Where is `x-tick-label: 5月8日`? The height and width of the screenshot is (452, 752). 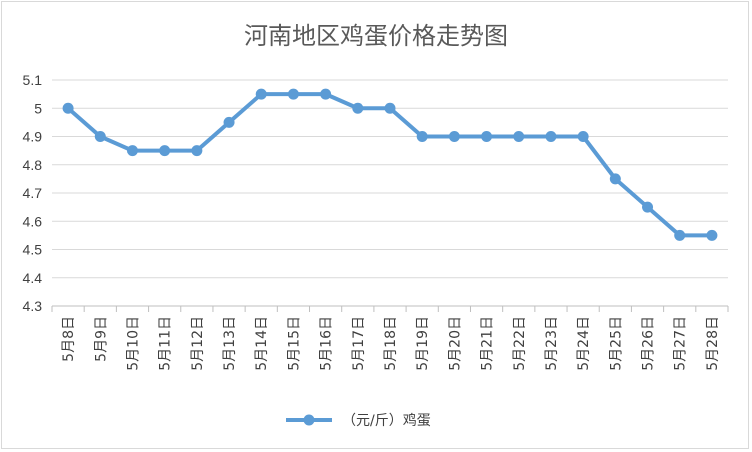
x-tick-label: 5月8日 is located at coordinates (69, 339).